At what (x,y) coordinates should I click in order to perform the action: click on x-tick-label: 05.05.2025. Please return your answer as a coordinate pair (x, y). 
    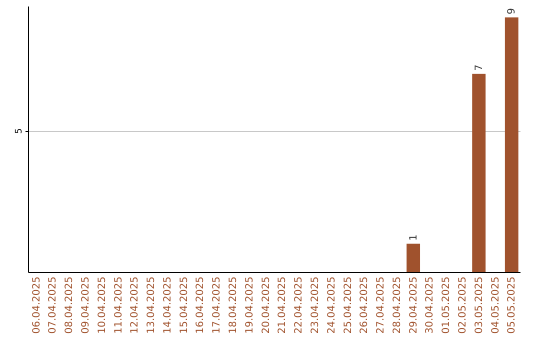
    Looking at the image, I should click on (512, 305).